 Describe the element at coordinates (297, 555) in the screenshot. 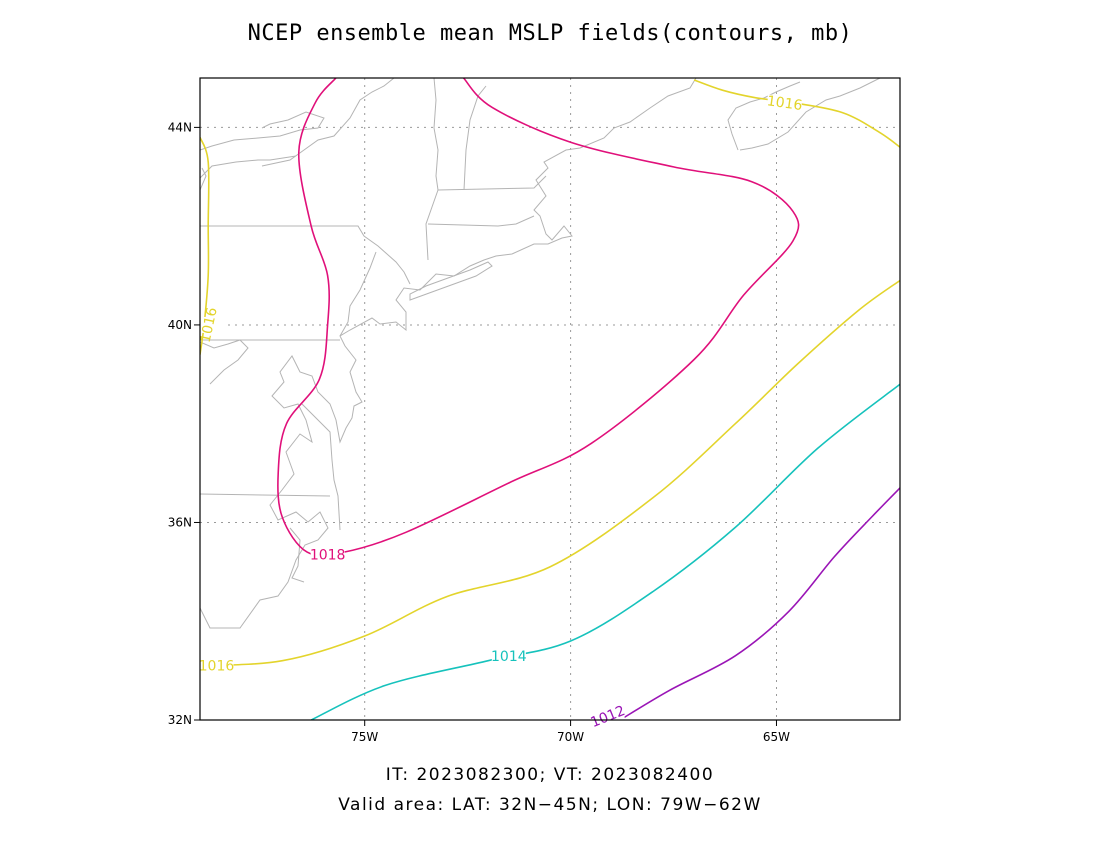

I see `coastline-outer-banks` at that location.